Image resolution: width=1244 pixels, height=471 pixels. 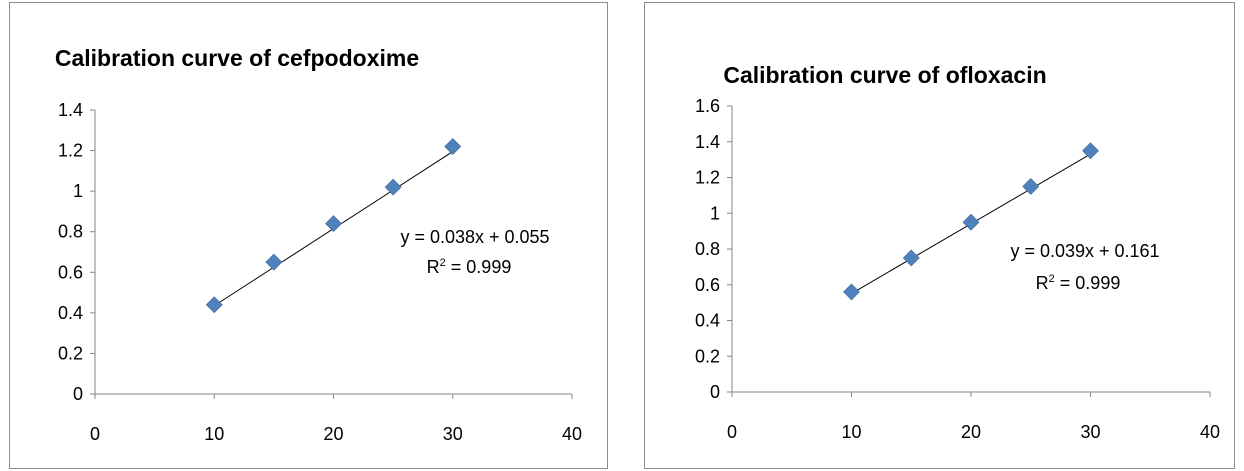 What do you see at coordinates (237, 58) in the screenshot?
I see `chart-title: Calibration curve of cefpodoxime` at bounding box center [237, 58].